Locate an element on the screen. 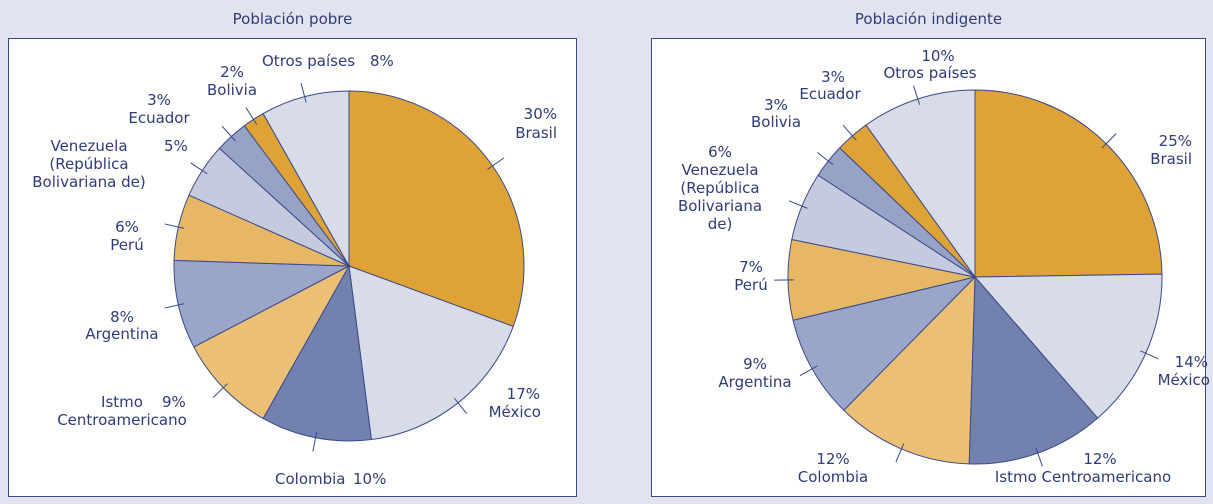  chart-title: Población pobre is located at coordinates (292, 19).